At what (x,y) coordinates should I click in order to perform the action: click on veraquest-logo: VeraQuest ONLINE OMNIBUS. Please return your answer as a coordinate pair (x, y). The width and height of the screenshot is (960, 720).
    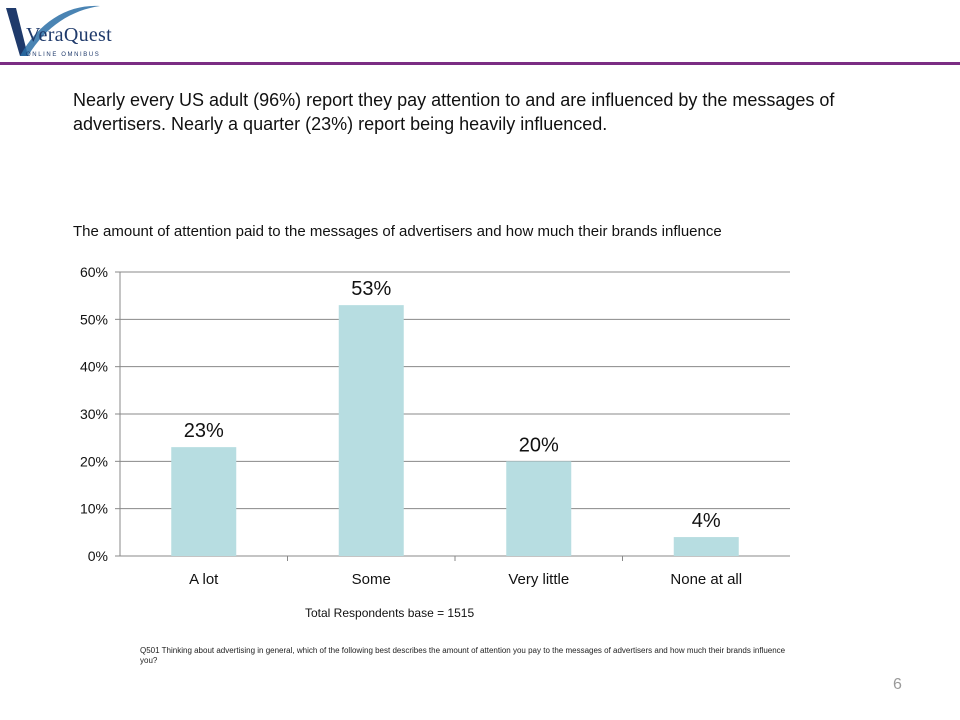
    Looking at the image, I should click on (60, 33).